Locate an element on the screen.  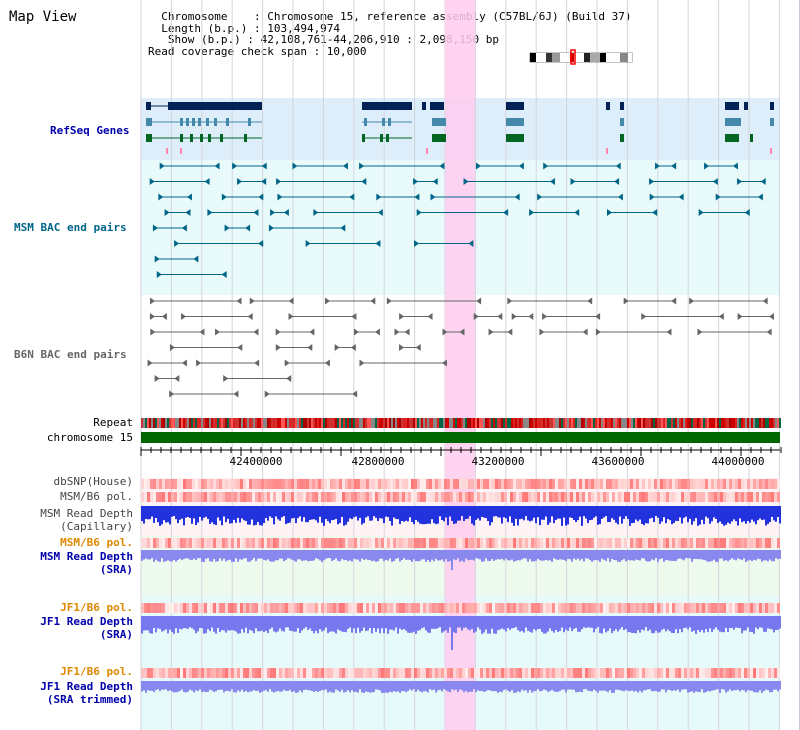
msm-bac-track is located at coordinates (457, 220).